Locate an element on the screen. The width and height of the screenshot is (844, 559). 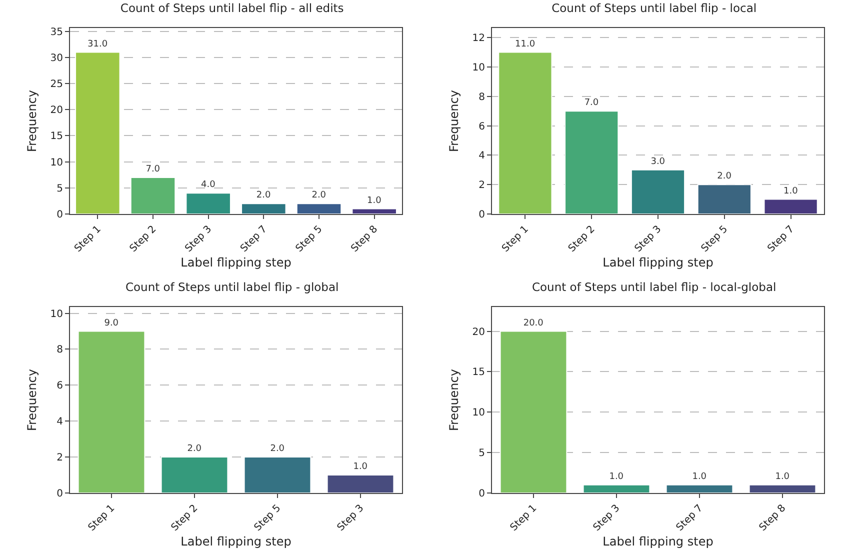
y-tick-label: 35 is located at coordinates (56, 32).